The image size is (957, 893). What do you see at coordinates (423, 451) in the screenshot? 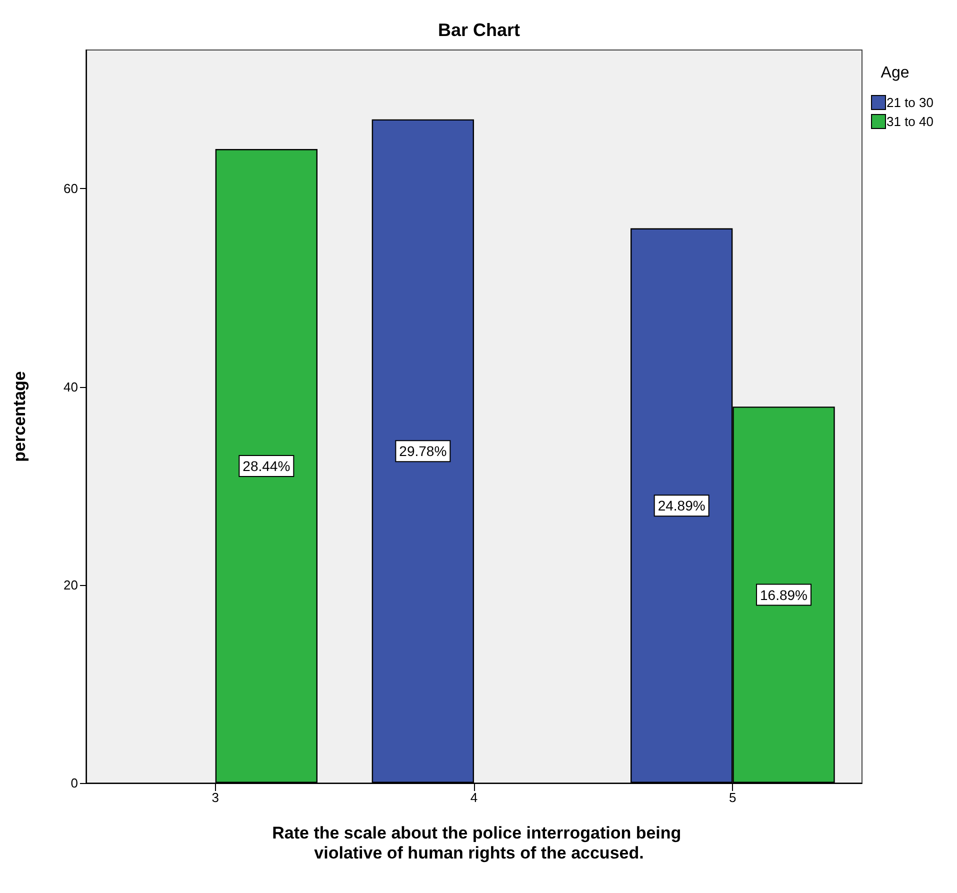
I see `annotation: 29.78%` at bounding box center [423, 451].